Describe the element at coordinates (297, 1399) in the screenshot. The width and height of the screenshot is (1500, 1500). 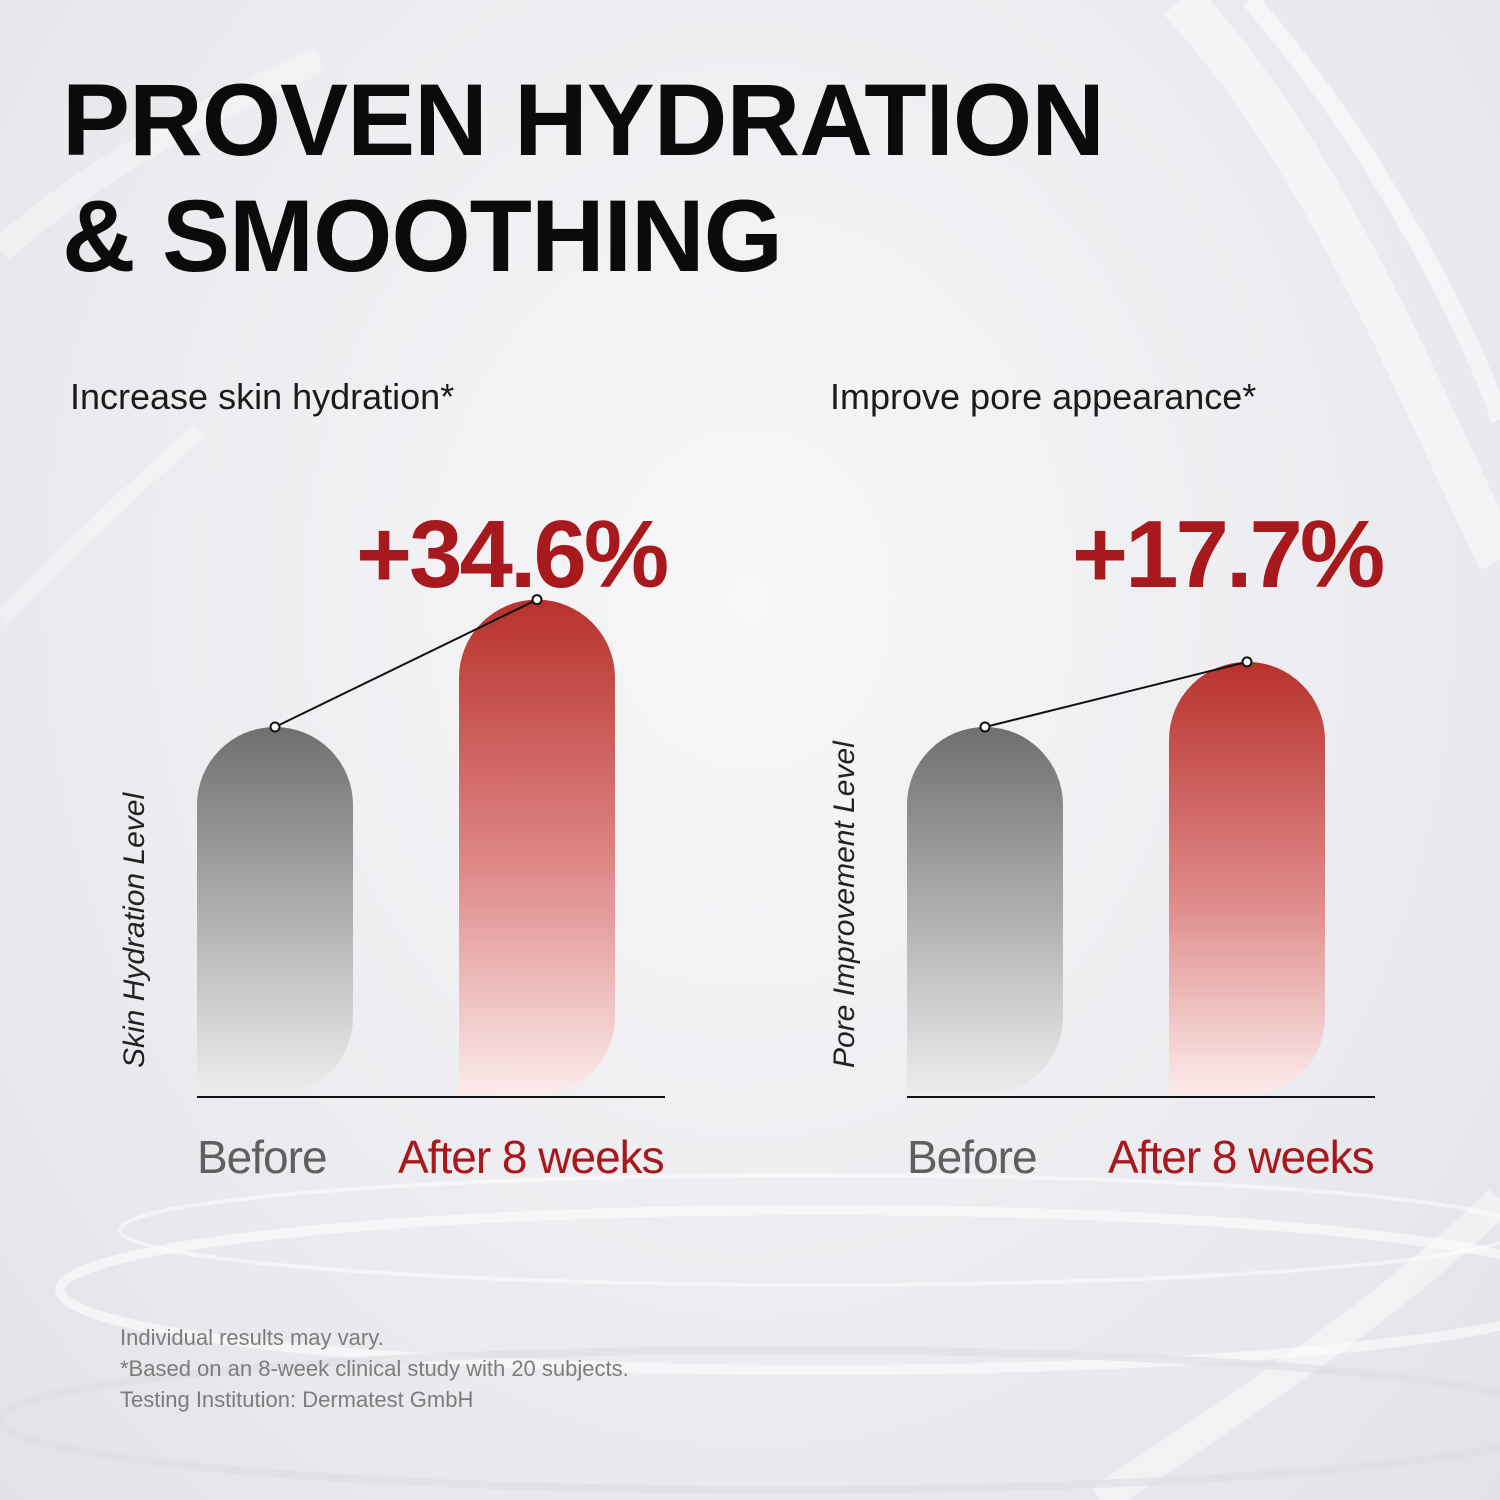
I see `footnote-line: Testing Institution: Dermatest GmbH` at that location.